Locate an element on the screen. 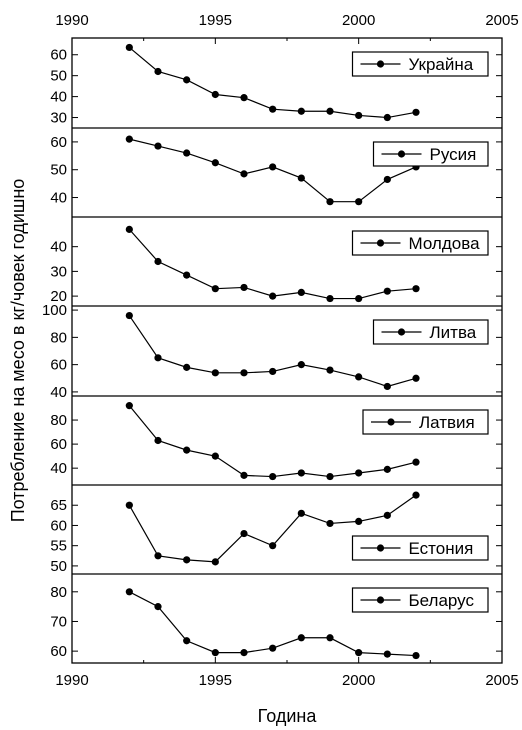  legend-label: Русия is located at coordinates (453, 154).